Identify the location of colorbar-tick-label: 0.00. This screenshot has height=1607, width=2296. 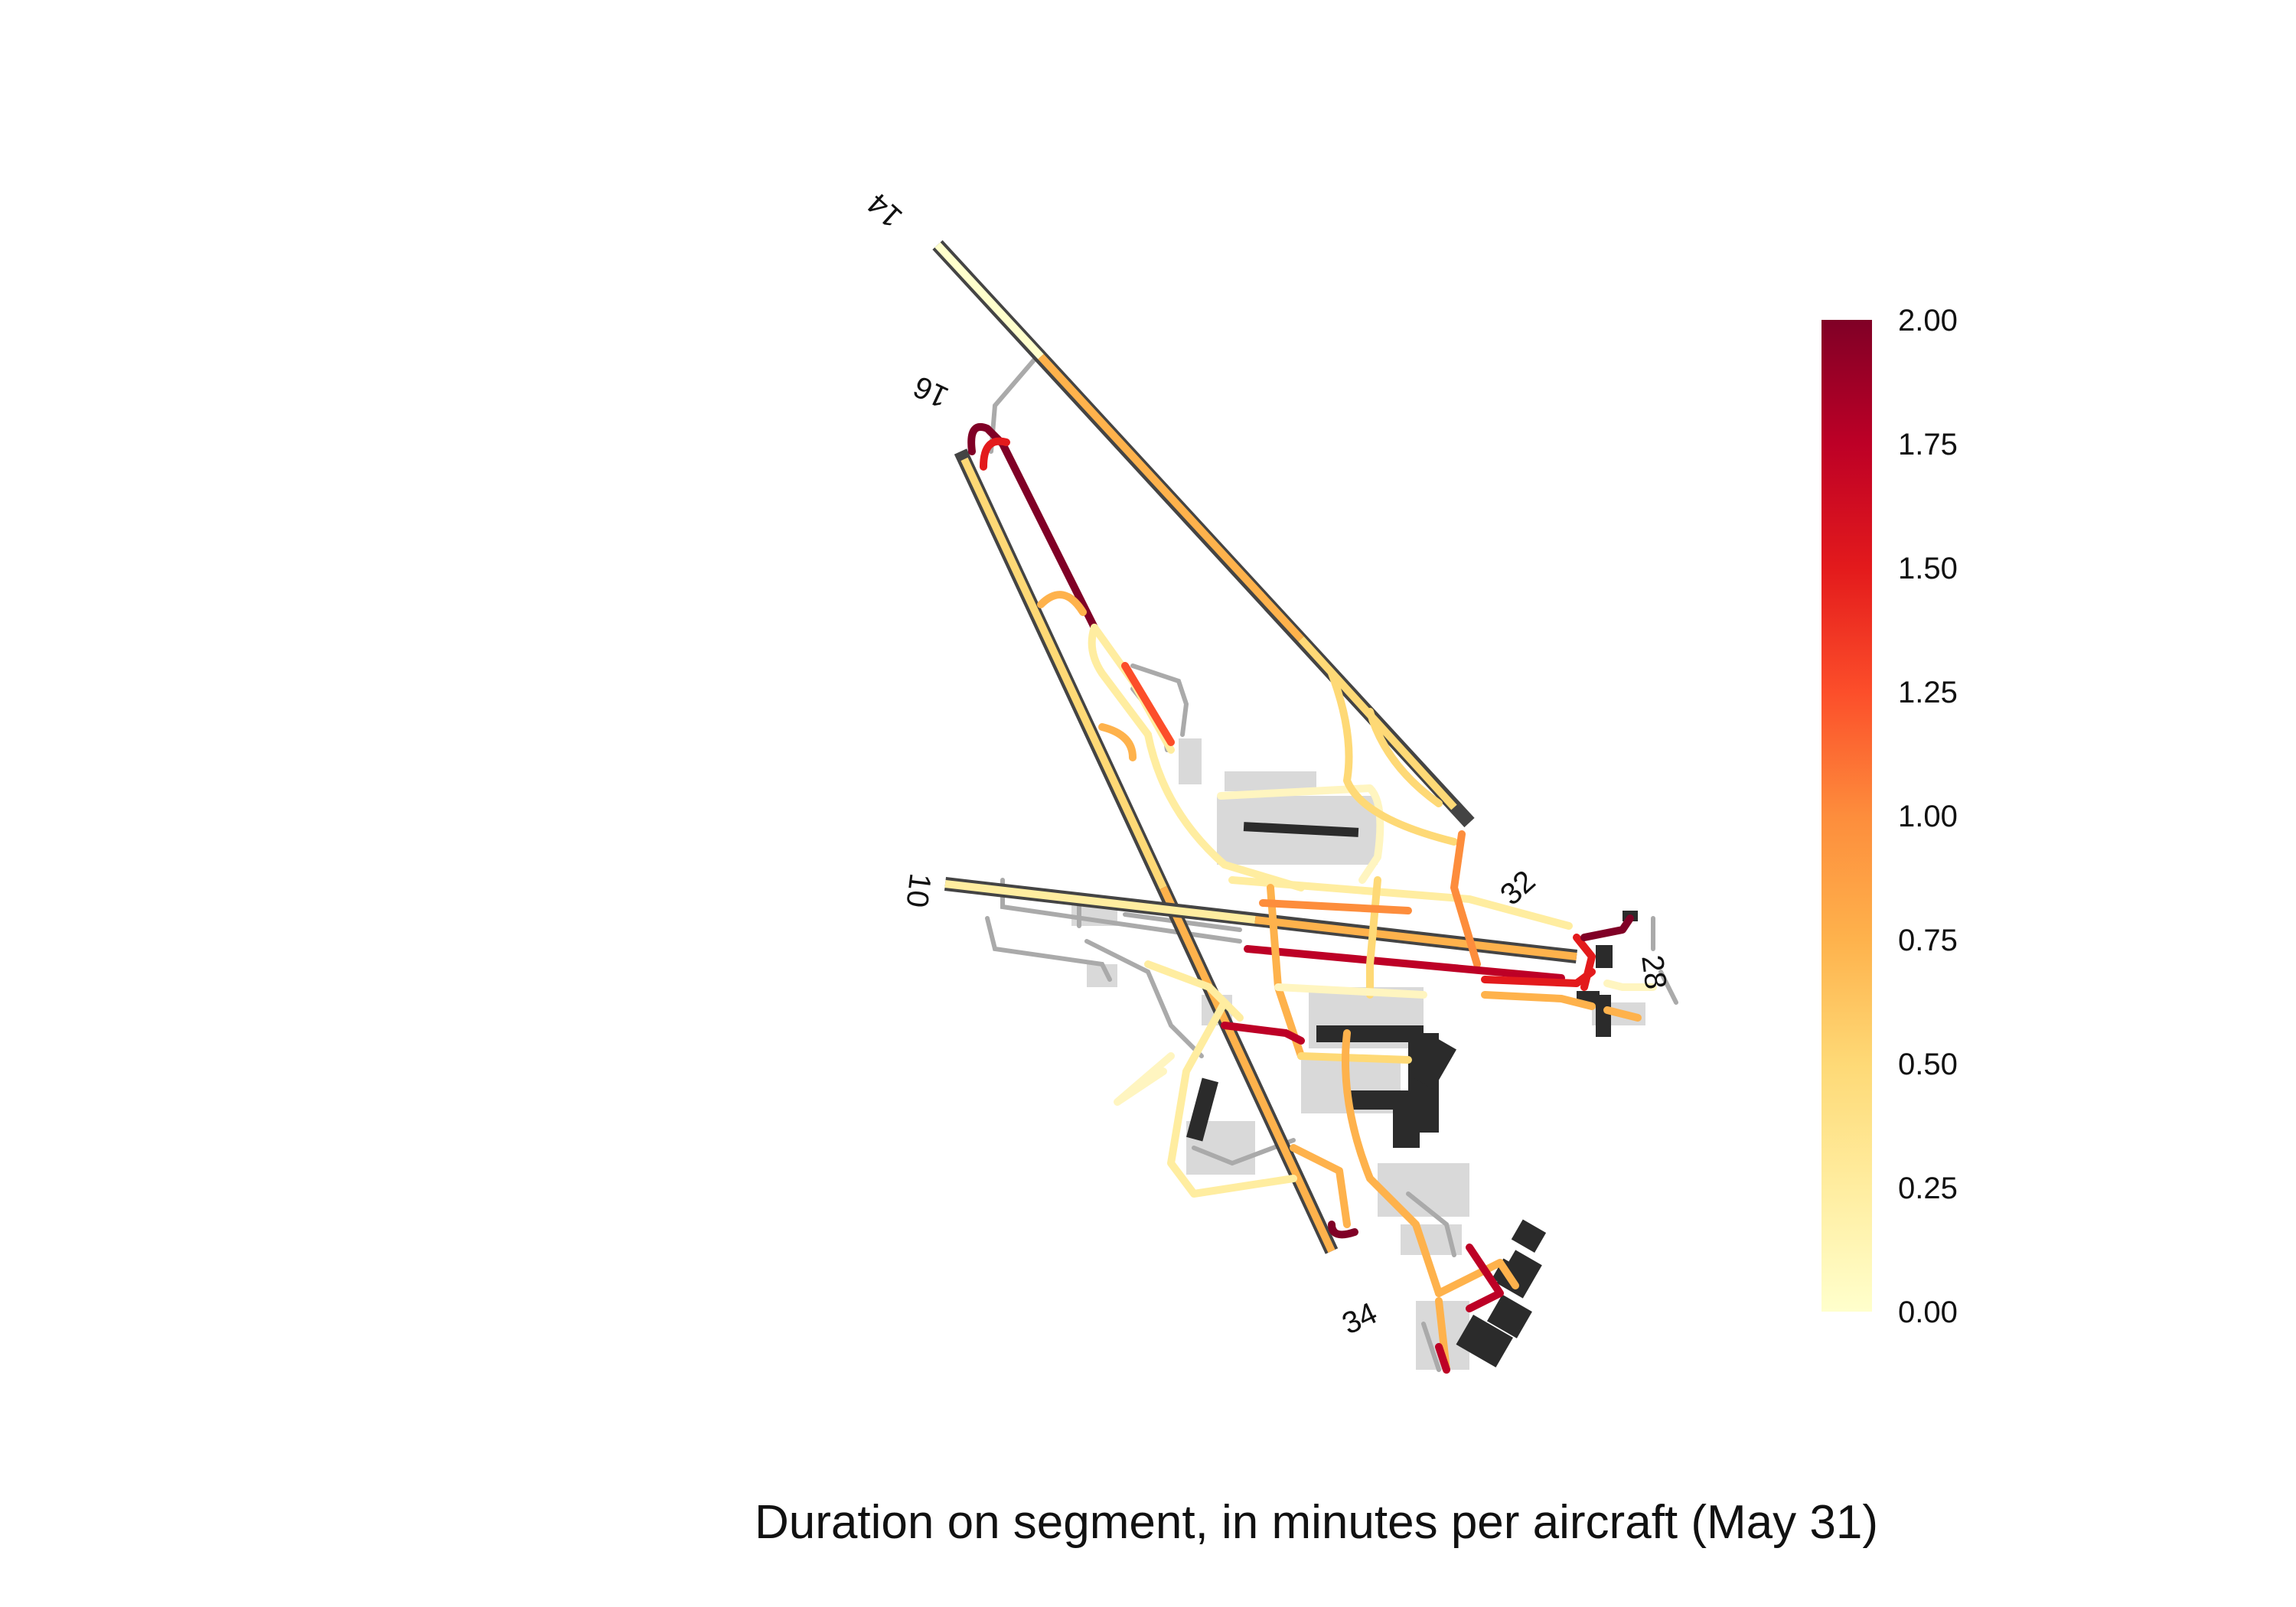
(1928, 1312).